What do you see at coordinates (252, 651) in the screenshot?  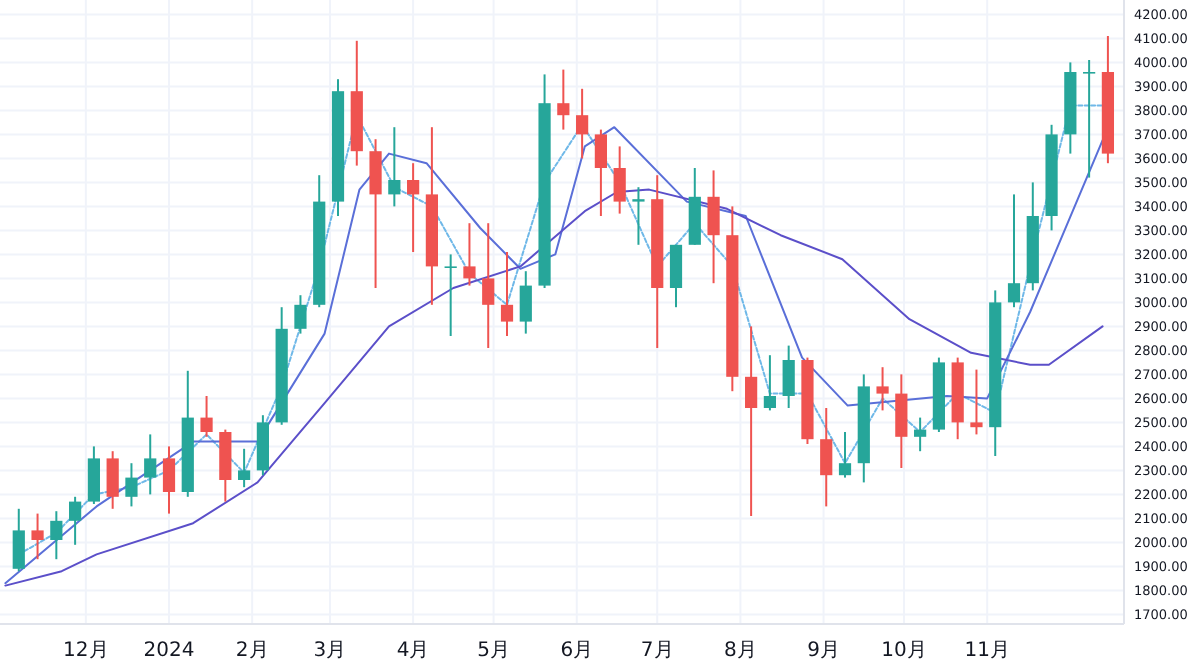 I see `x-tick-label: 2月` at bounding box center [252, 651].